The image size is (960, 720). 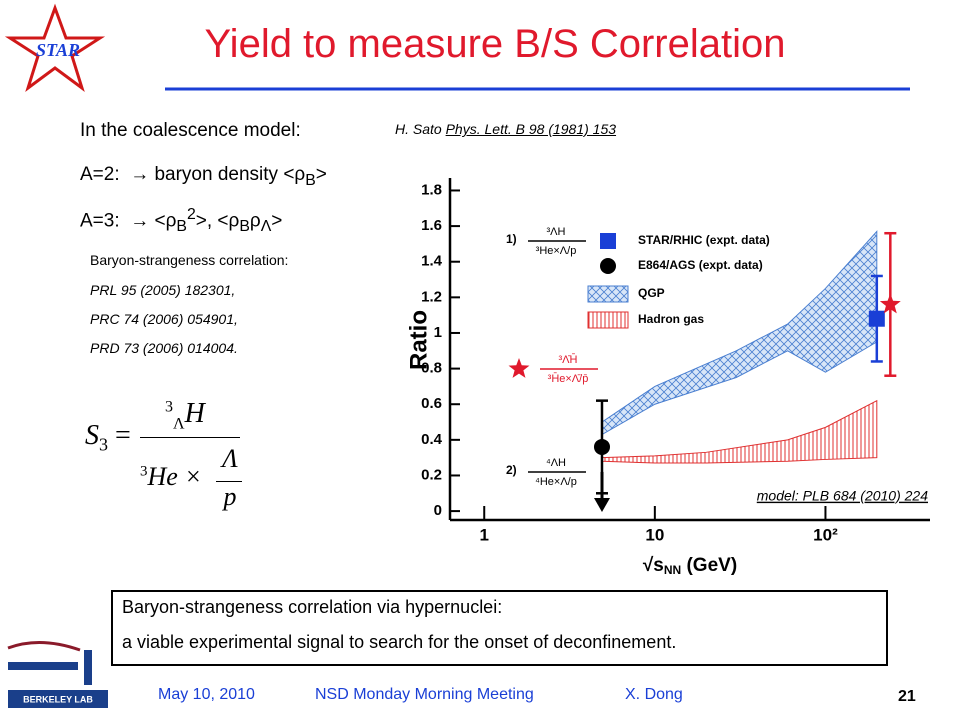 What do you see at coordinates (174, 476) in the screenshot?
I see `he: He ×` at bounding box center [174, 476].